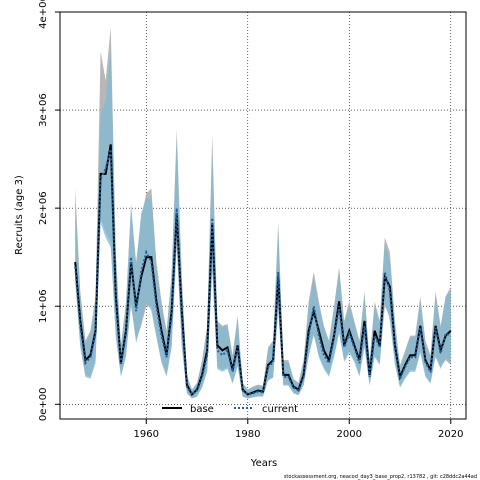 The width and height of the screenshot is (480, 480). I want to click on y-tick-label-1: 1e+06, so click(43, 306).